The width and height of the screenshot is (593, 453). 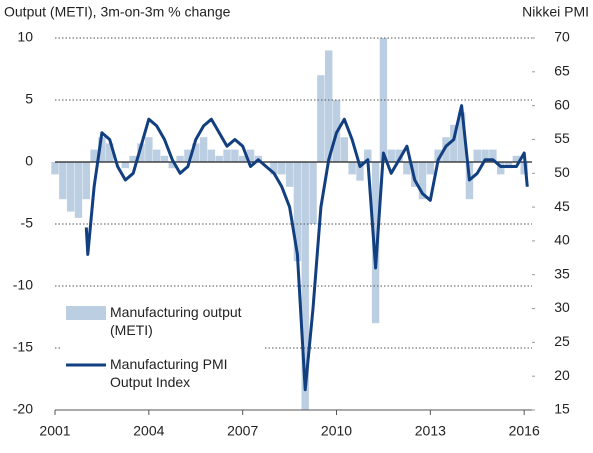 I want to click on y2-tick-label: 55, so click(x=562, y=138).